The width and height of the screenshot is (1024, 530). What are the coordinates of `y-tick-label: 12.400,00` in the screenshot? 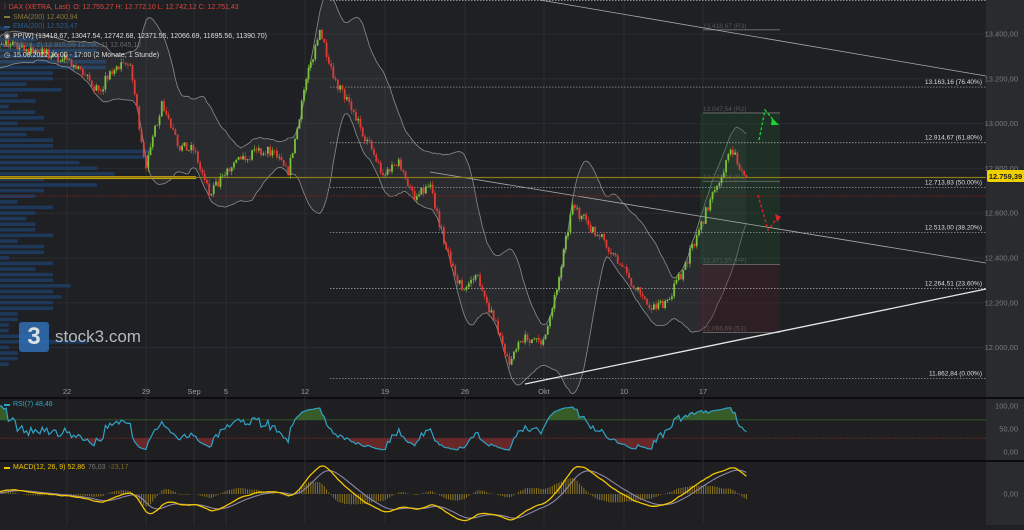 It's located at (1001, 258).